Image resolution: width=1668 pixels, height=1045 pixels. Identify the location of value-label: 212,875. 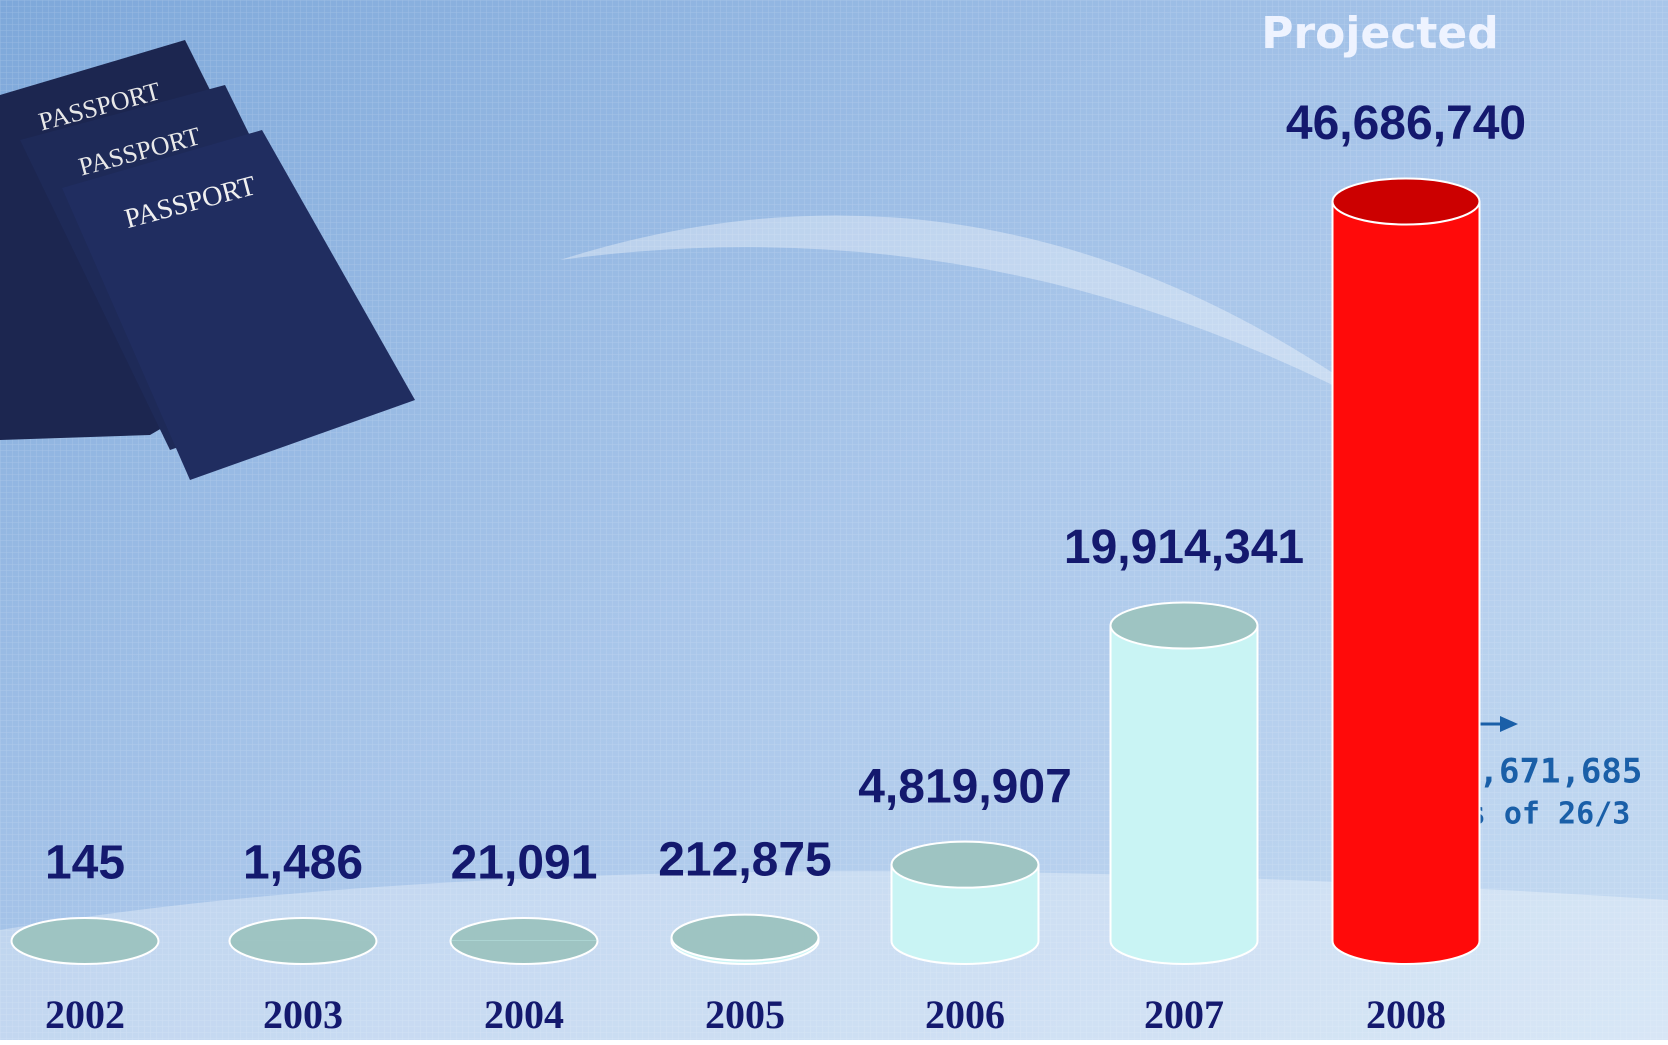
(745, 859).